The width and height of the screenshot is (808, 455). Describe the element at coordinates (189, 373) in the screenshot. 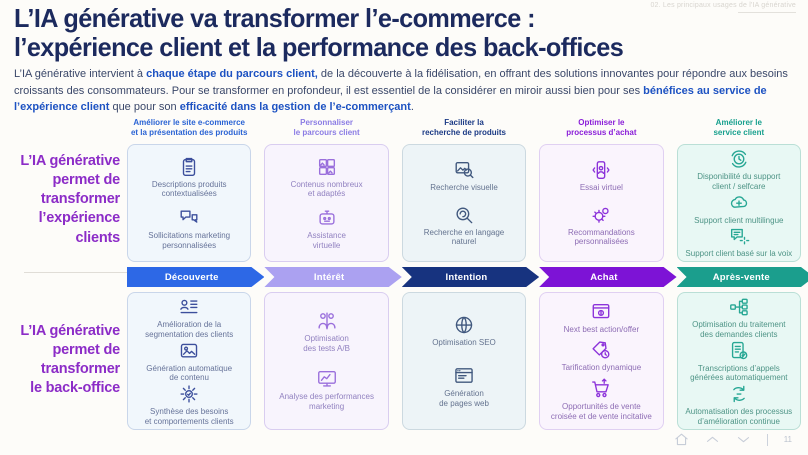

I see `card-item-label: Génération automatique de contenu` at that location.